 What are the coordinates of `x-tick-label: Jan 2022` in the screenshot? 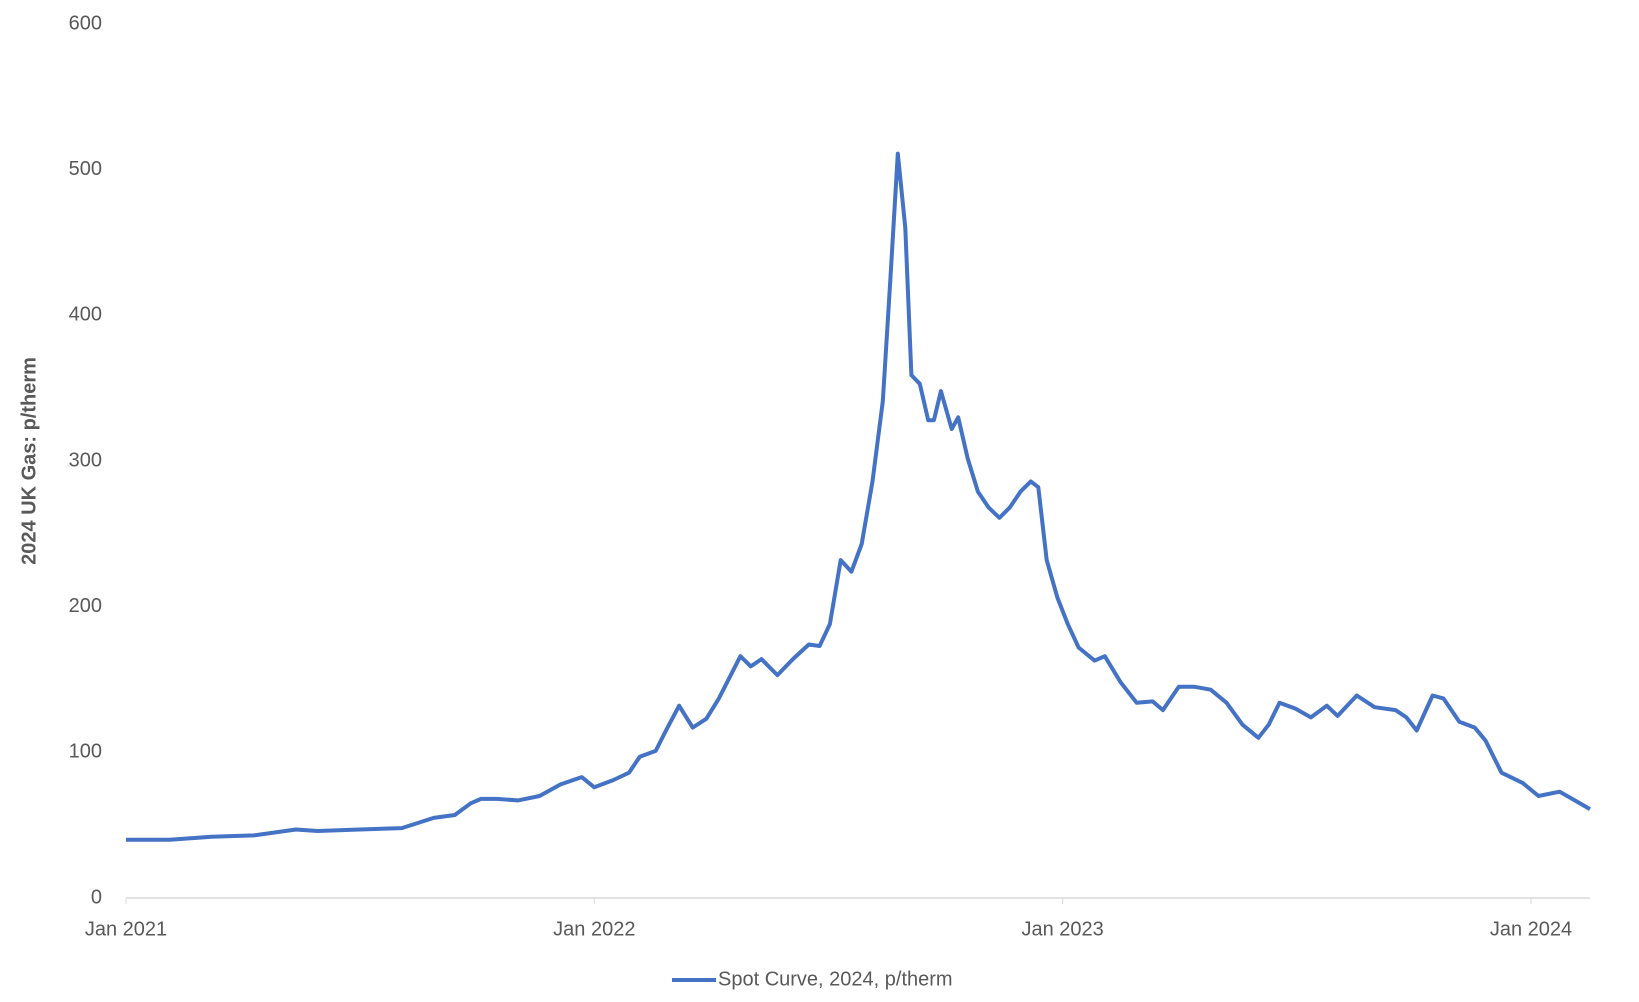 It's located at (594, 929).